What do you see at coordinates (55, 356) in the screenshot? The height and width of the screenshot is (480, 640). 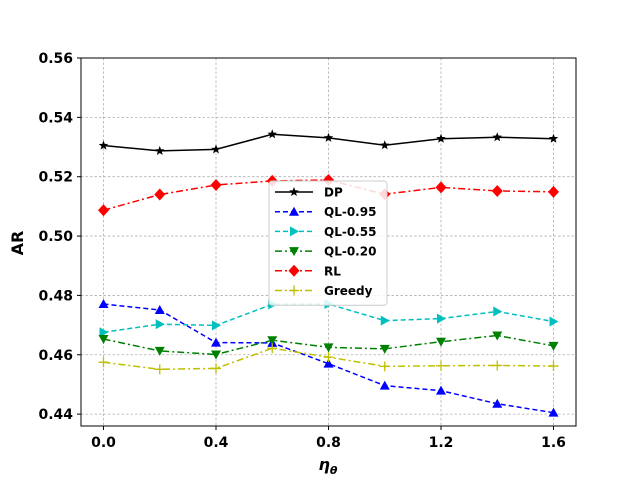 I see `y-tick-label: 0.46` at bounding box center [55, 356].